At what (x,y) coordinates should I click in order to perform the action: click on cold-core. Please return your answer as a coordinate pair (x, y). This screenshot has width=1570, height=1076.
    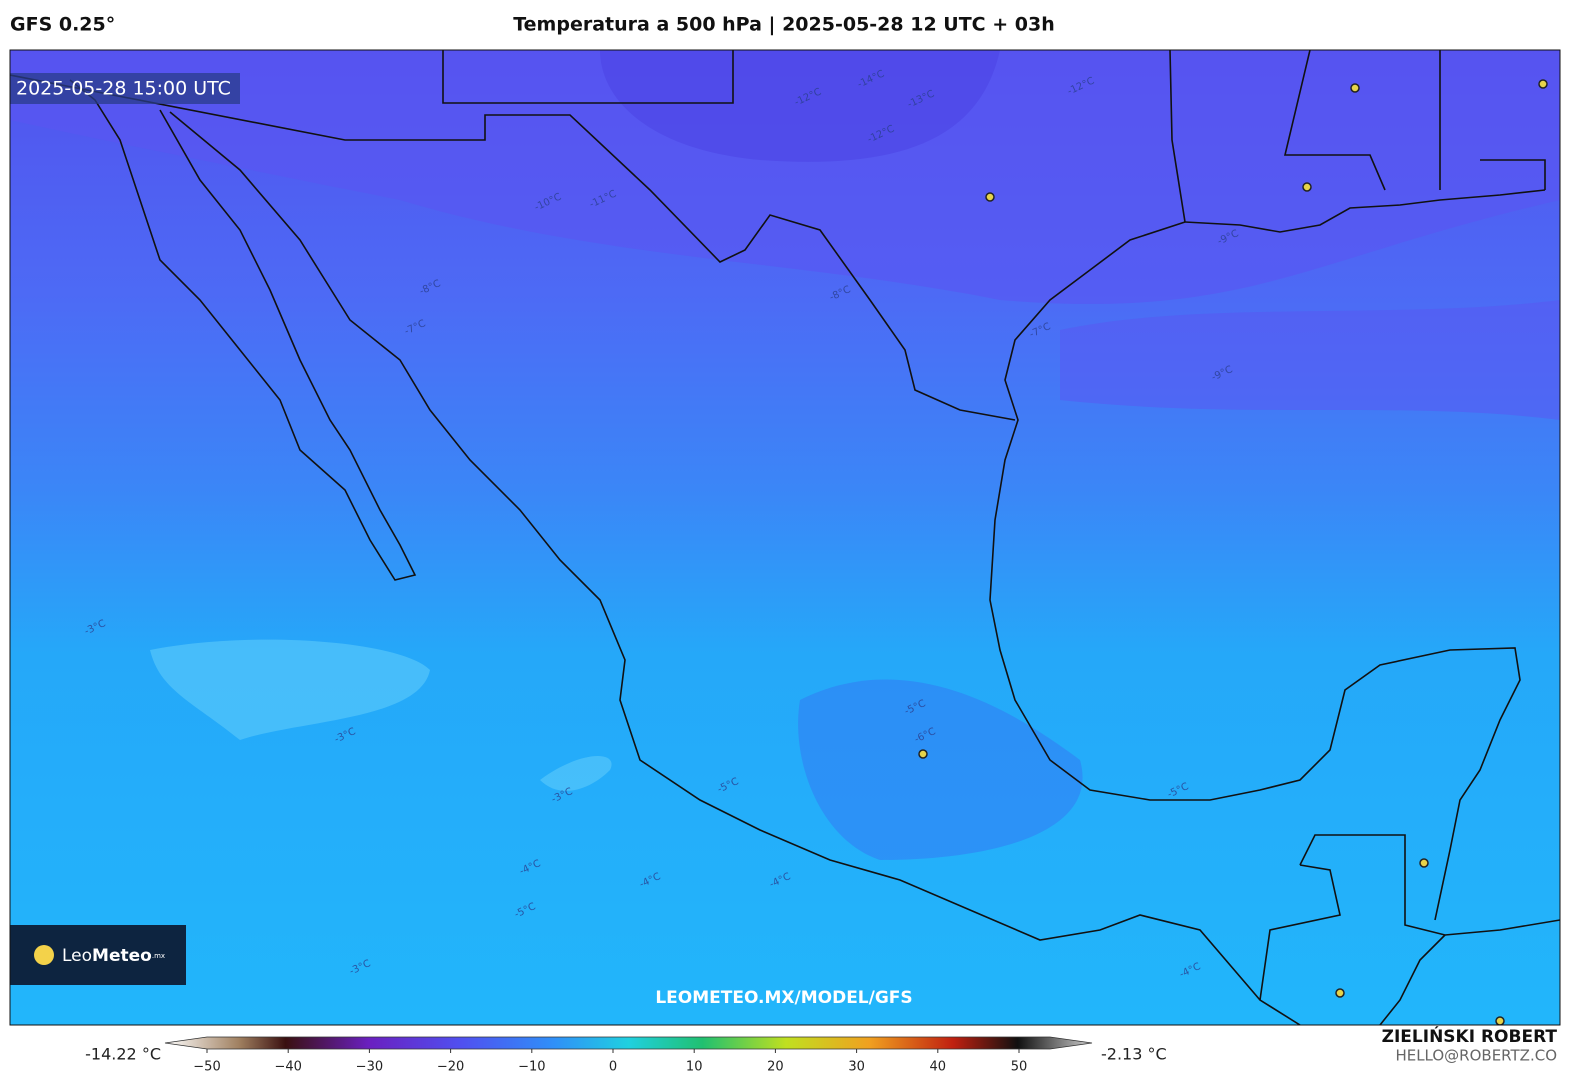
    Looking at the image, I should click on (800, 106).